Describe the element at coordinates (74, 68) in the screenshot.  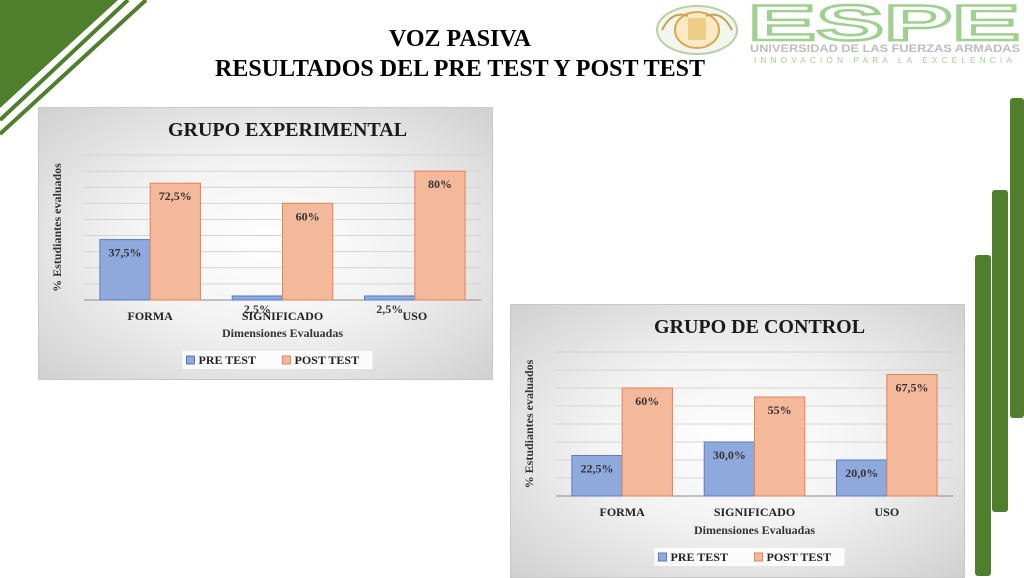
I see `corner-decoration` at that location.